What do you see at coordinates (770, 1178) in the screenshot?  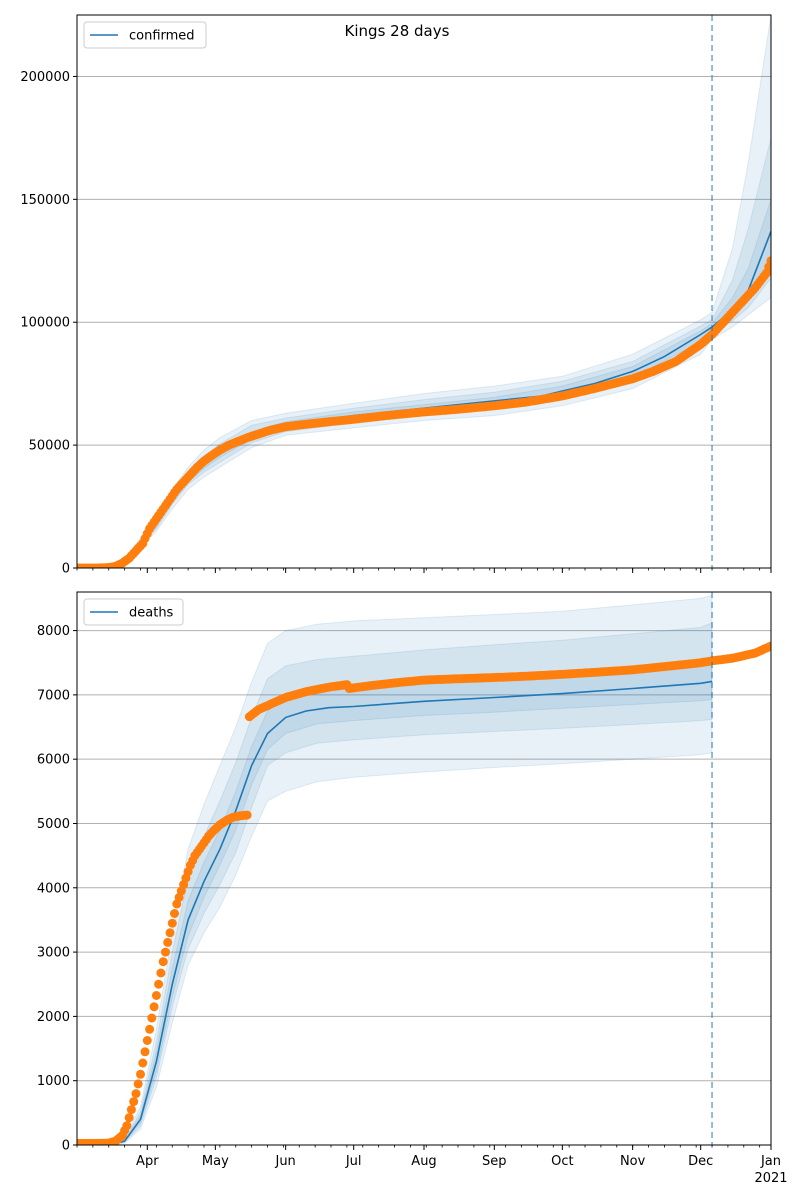 I see `x-tick-sublabel: 2021` at bounding box center [770, 1178].